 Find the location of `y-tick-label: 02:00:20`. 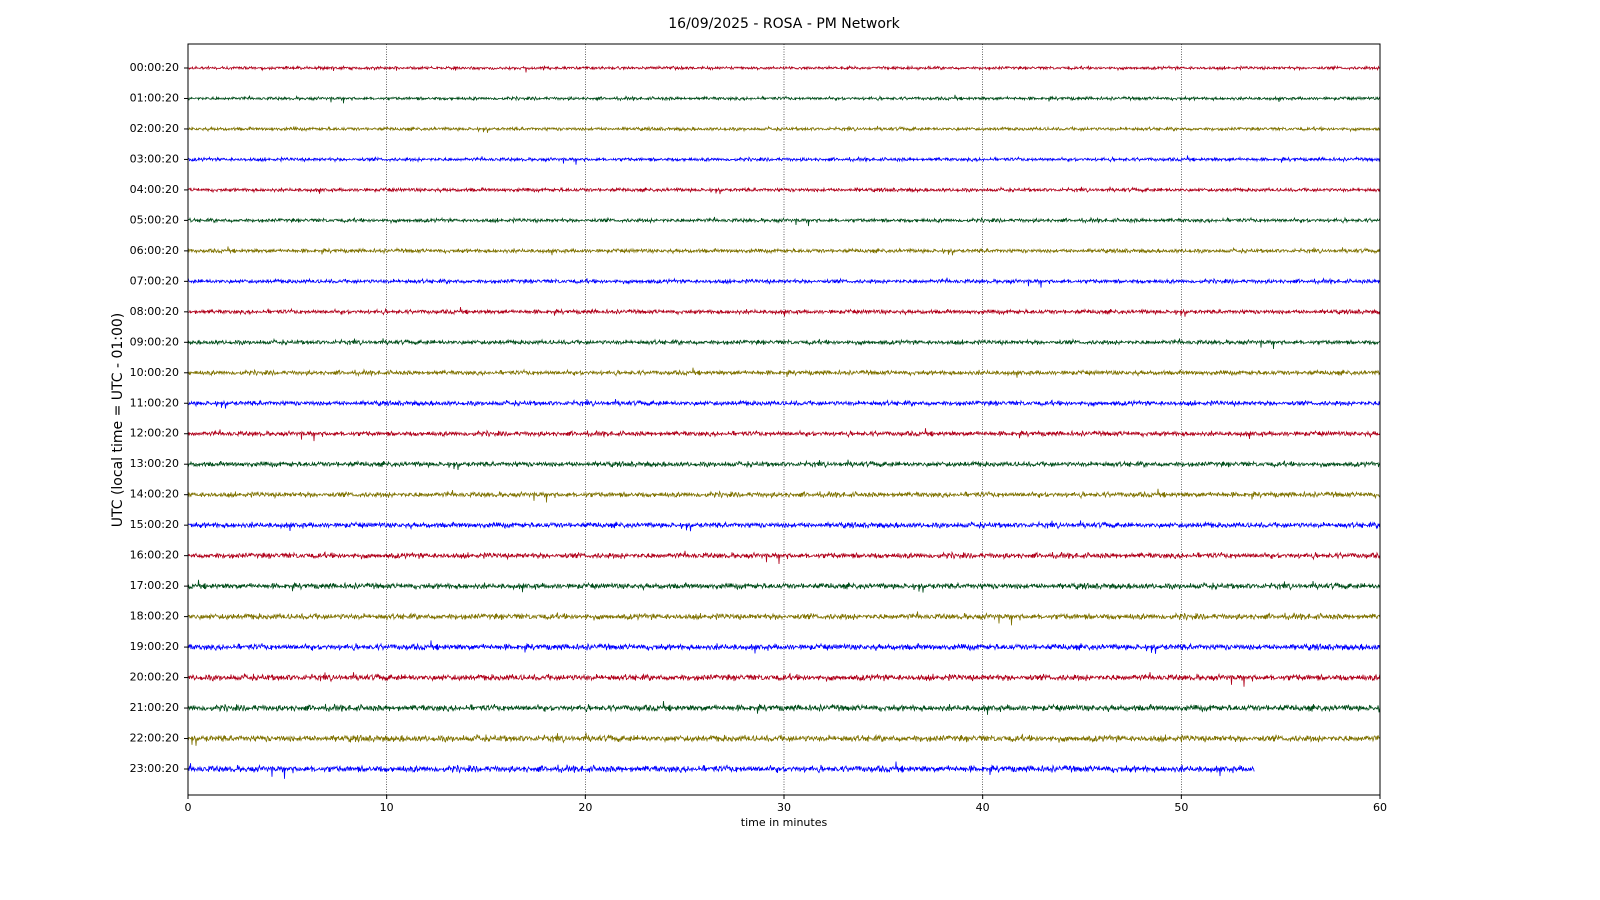

y-tick-label: 02:00:20 is located at coordinates (154, 128).